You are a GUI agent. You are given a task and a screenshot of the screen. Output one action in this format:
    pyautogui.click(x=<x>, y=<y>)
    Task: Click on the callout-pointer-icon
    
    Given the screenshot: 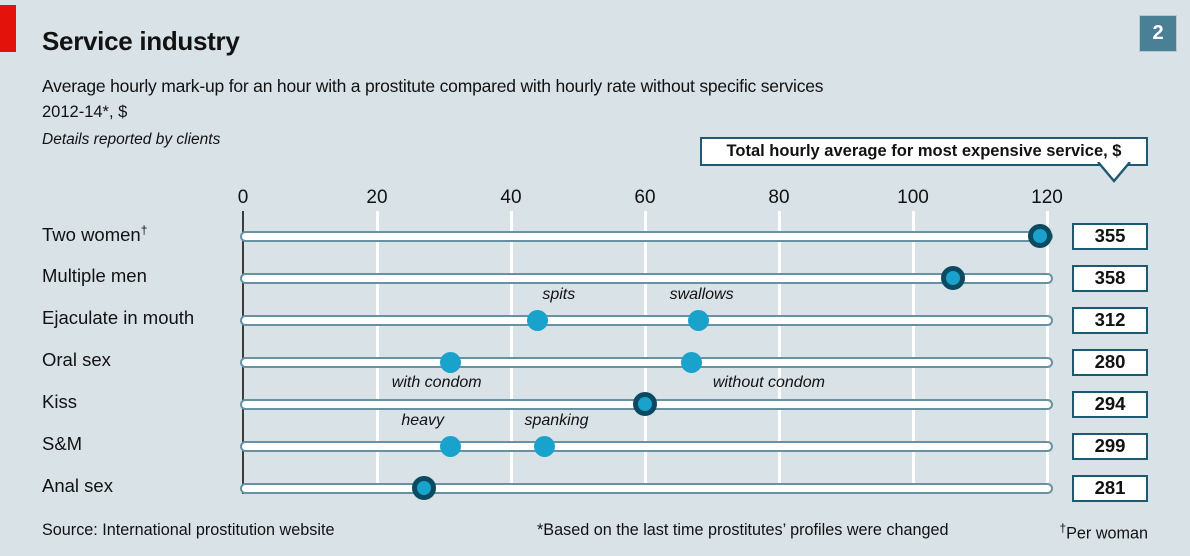 What is the action you would take?
    pyautogui.click(x=1114, y=172)
    